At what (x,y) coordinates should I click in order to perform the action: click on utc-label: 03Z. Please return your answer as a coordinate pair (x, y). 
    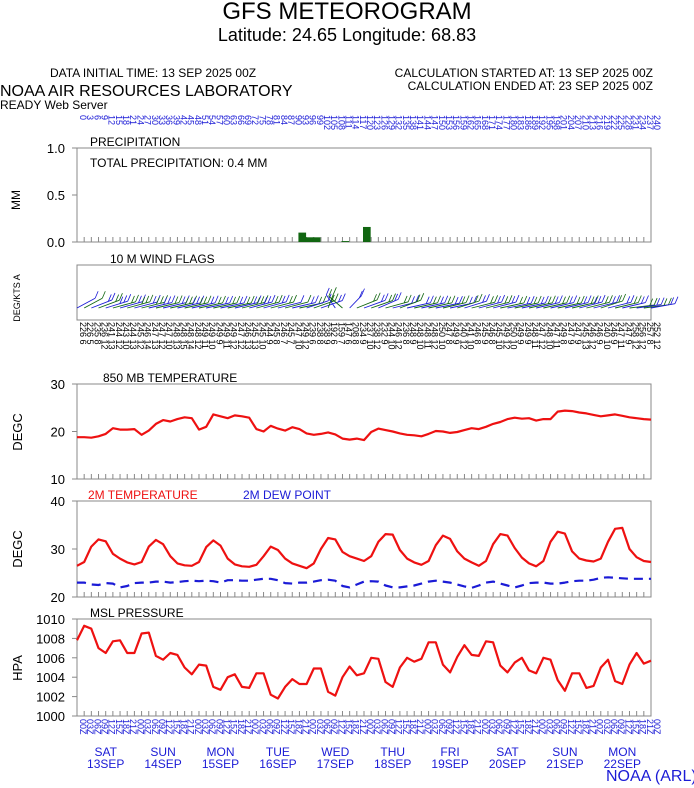
    Looking at the image, I should click on (320, 727).